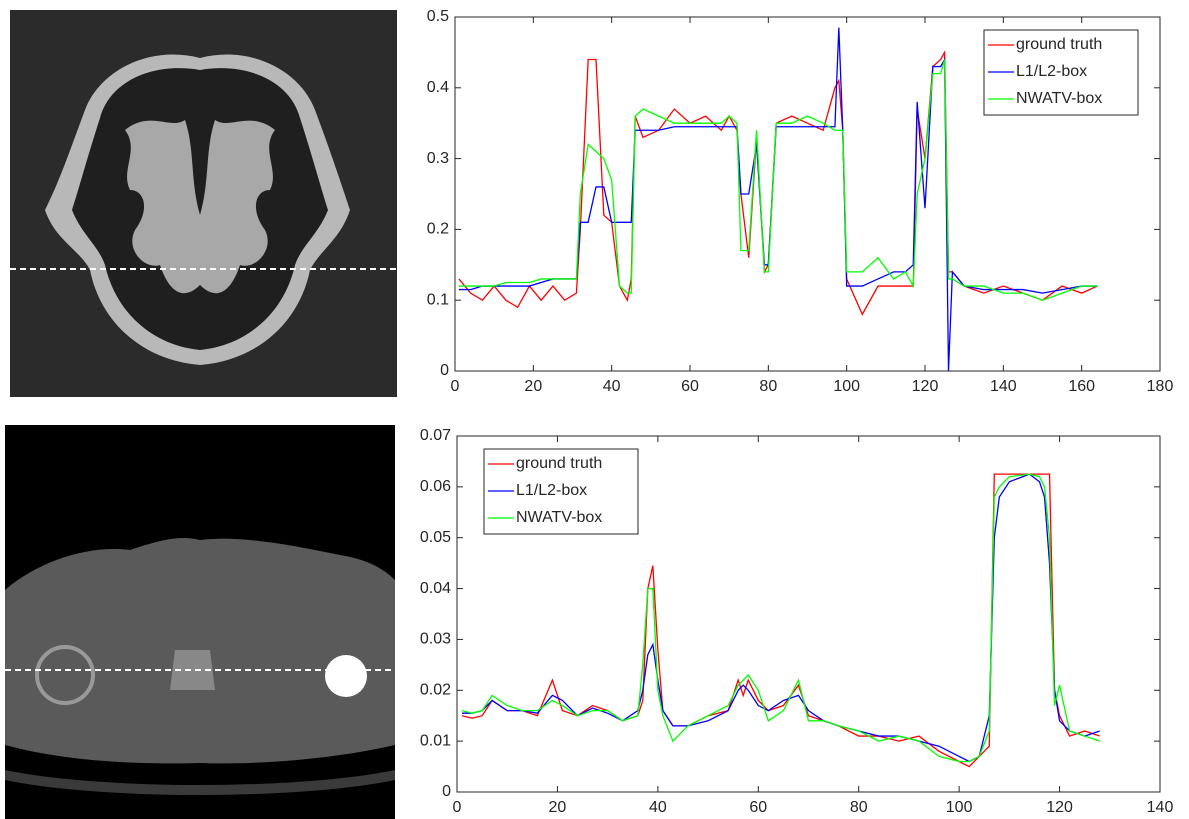 The image size is (1189, 819). Describe the element at coordinates (438, 87) in the screenshot. I see `y-tick-label: 0.4` at that location.